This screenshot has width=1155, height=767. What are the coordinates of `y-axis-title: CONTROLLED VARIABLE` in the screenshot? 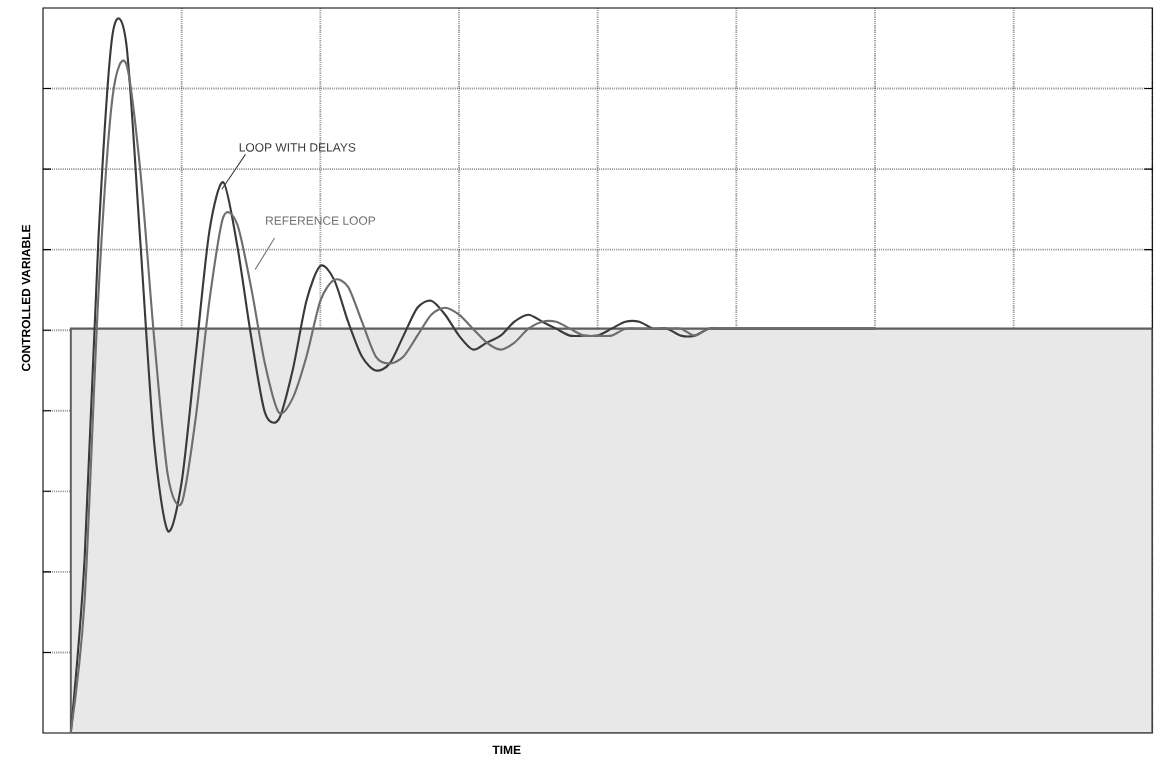 It's located at (26, 298).